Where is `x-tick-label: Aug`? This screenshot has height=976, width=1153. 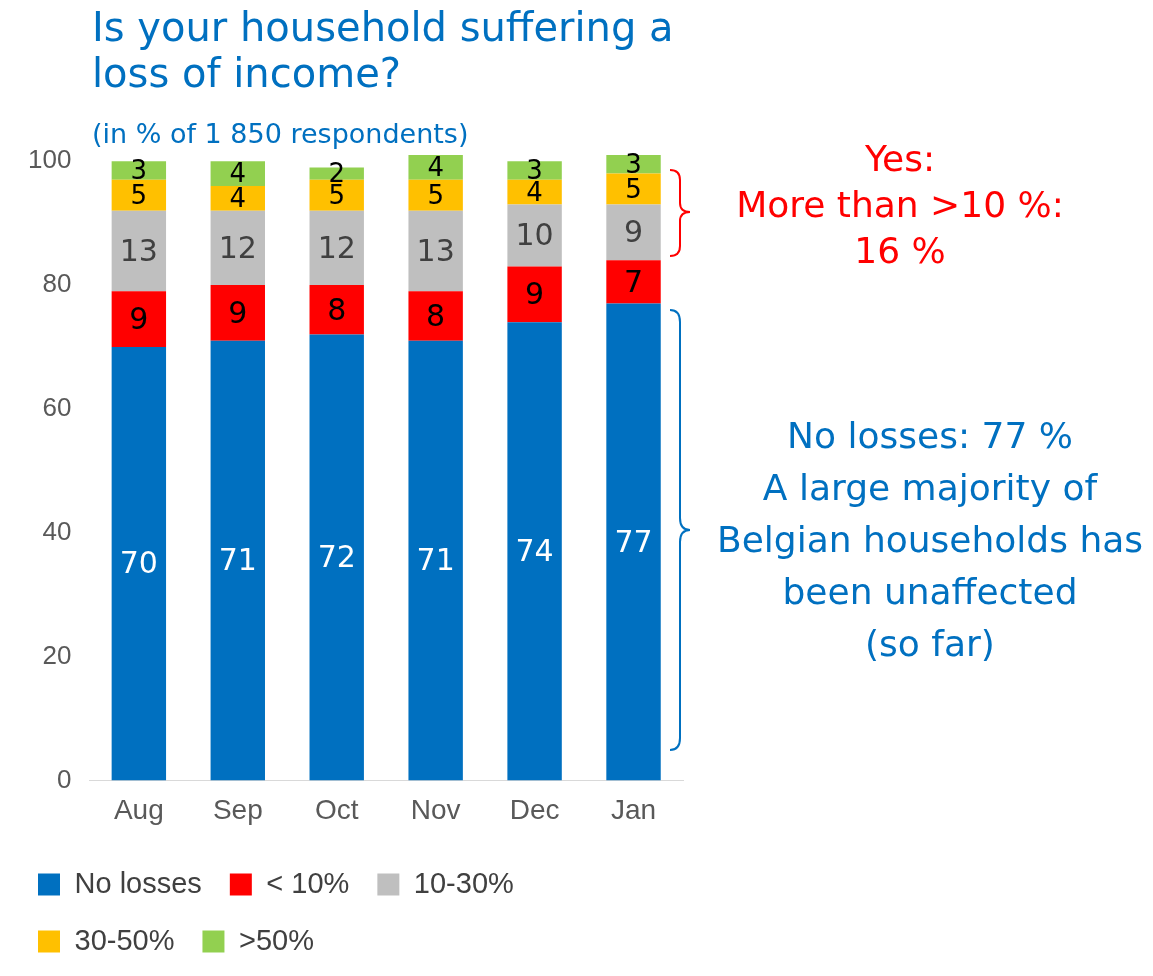 x-tick-label: Aug is located at coordinates (138, 809).